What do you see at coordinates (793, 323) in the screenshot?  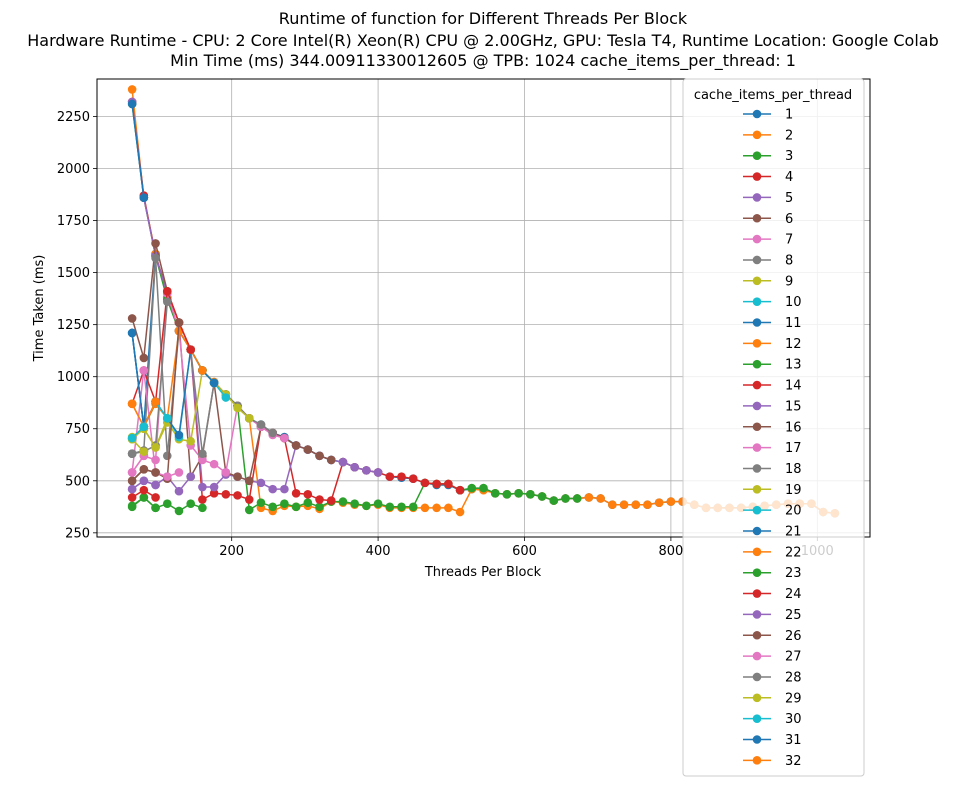 I see `legend-label: 11` at bounding box center [793, 323].